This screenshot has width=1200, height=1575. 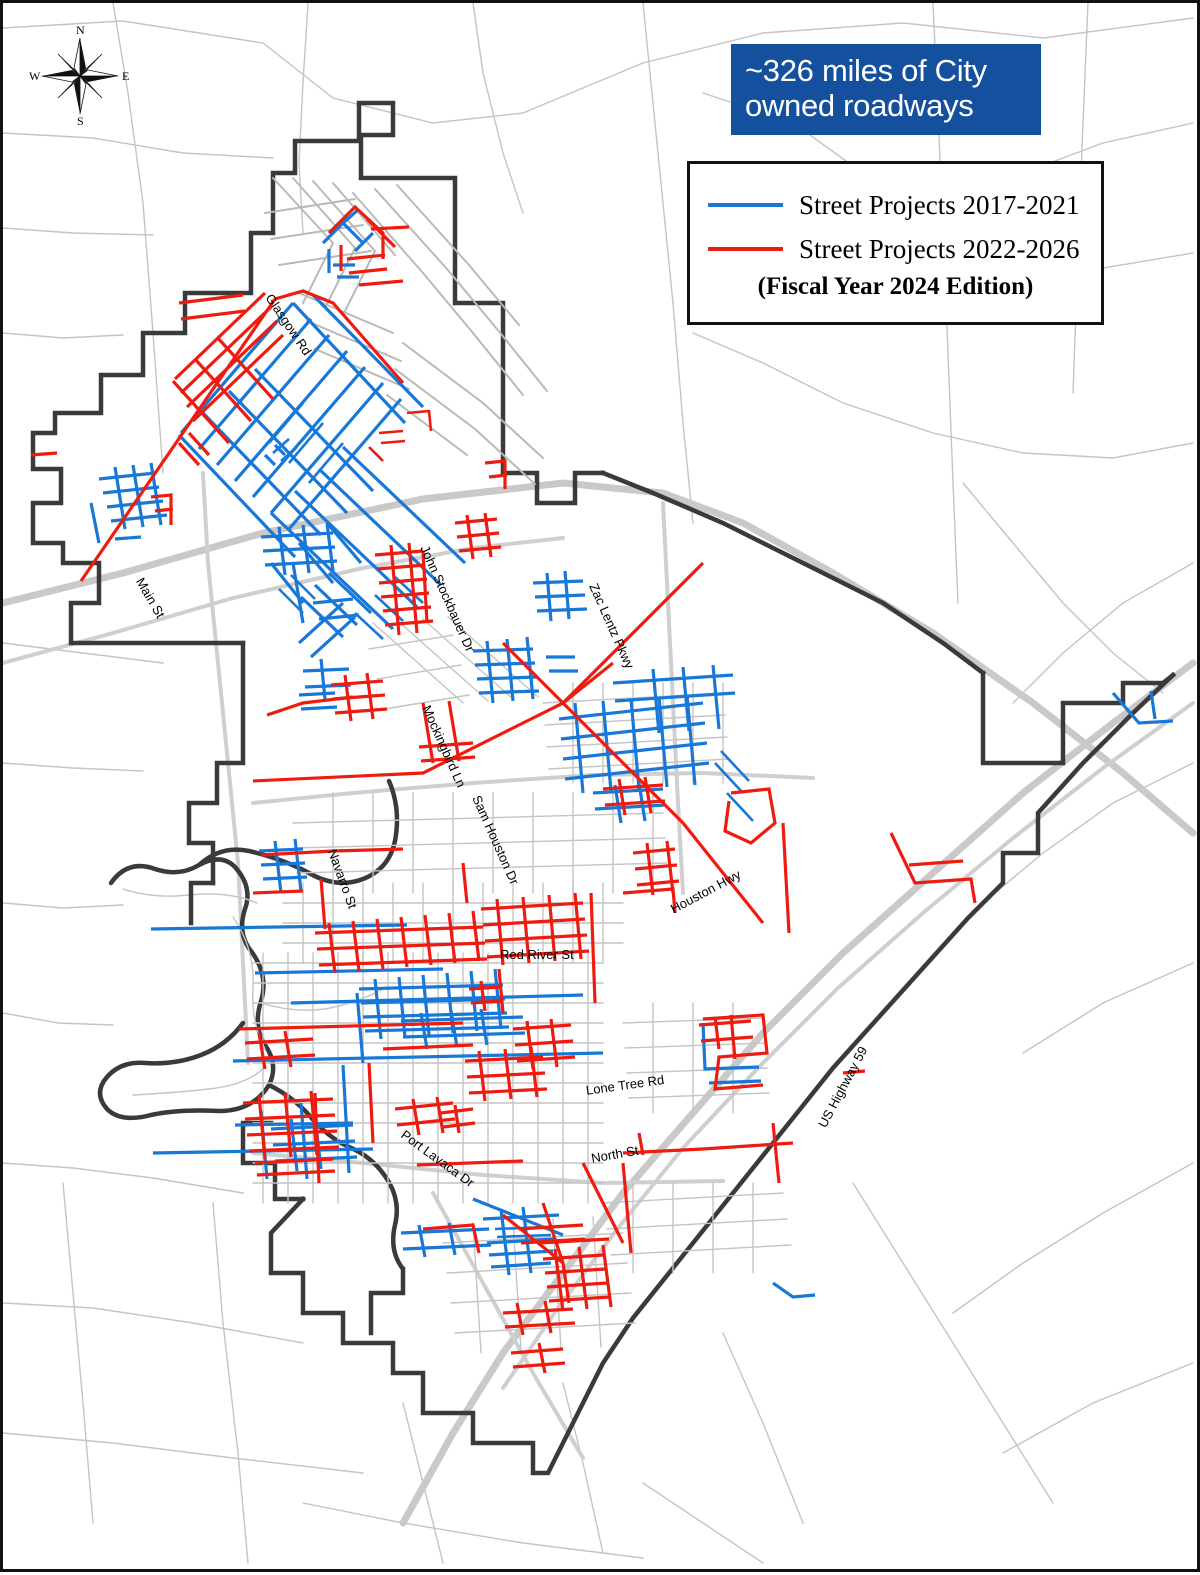 I want to click on compass-label-west: W, so click(x=35, y=76).